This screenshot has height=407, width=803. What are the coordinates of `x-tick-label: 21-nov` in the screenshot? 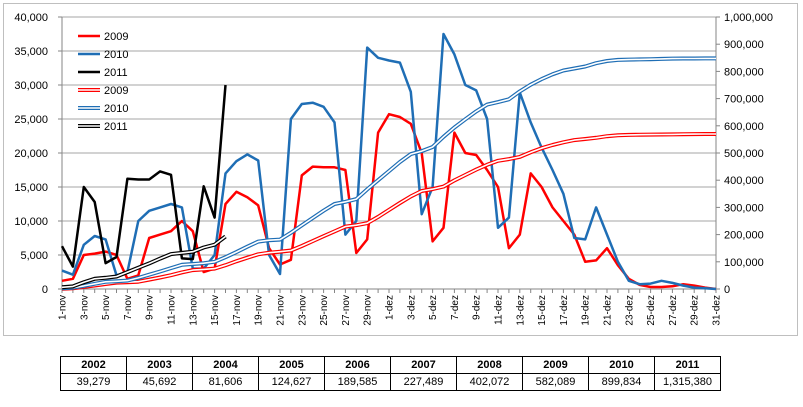 It's located at (281, 310).